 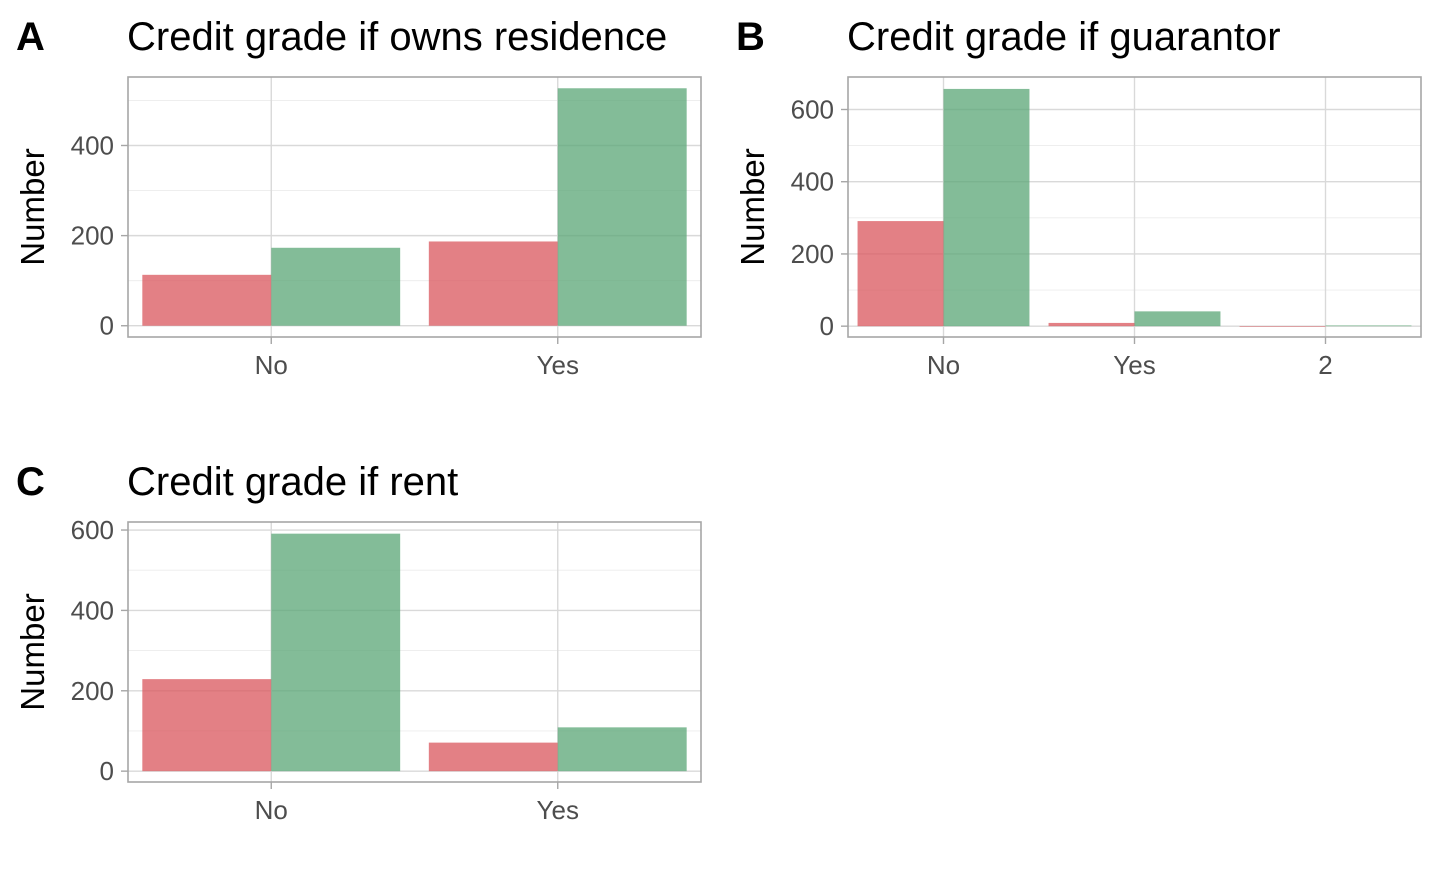 What do you see at coordinates (1325, 365) in the screenshot?
I see `x-tick-label: 2` at bounding box center [1325, 365].